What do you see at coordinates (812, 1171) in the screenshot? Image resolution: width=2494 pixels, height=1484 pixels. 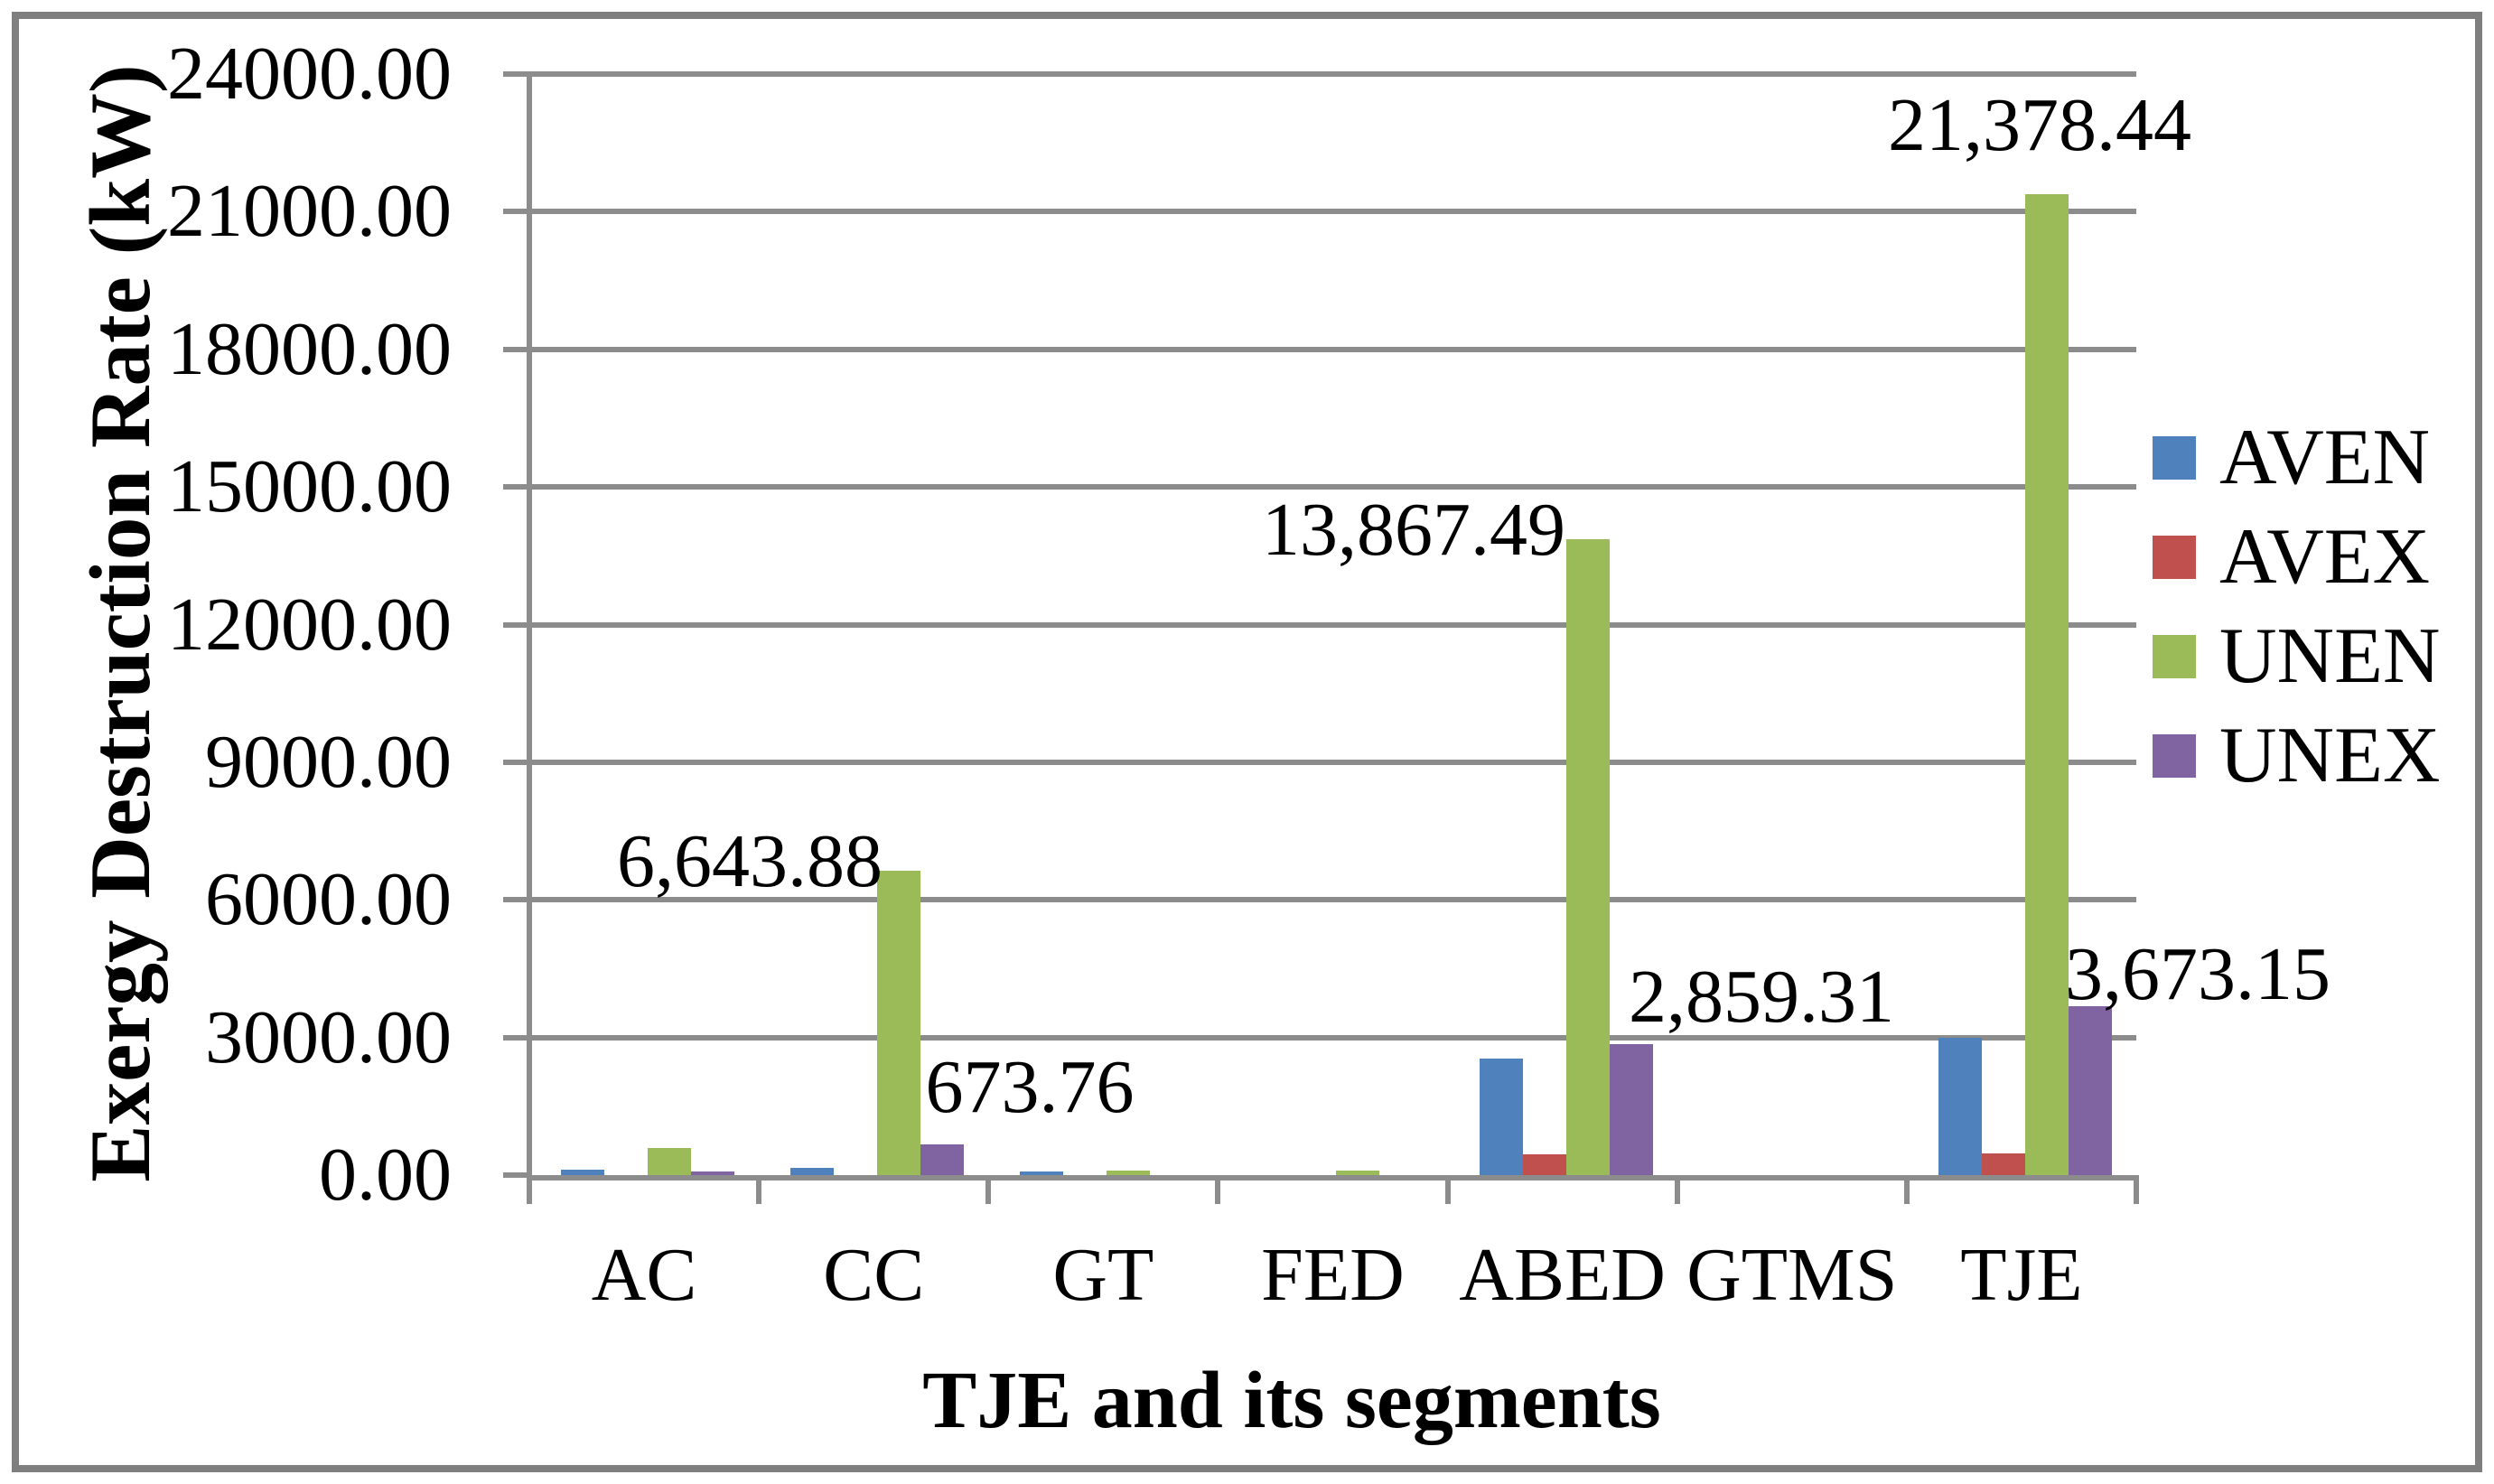 I see `bar-aven-cc` at bounding box center [812, 1171].